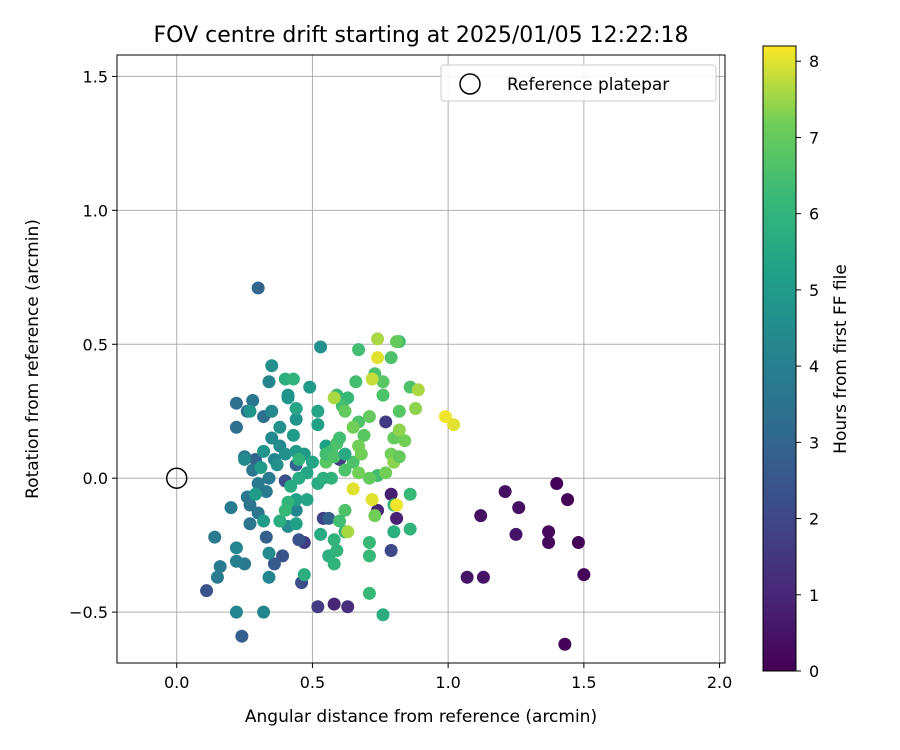  Describe the element at coordinates (814, 137) in the screenshot. I see `colorbar-tick-label: 7` at that location.